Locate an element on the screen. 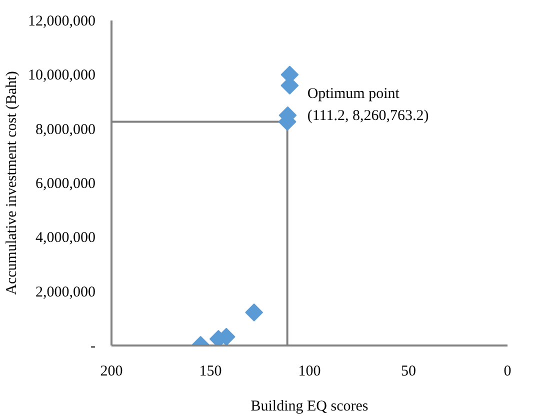 This screenshot has width=555, height=417. x-tick-label: 0 is located at coordinates (508, 372).